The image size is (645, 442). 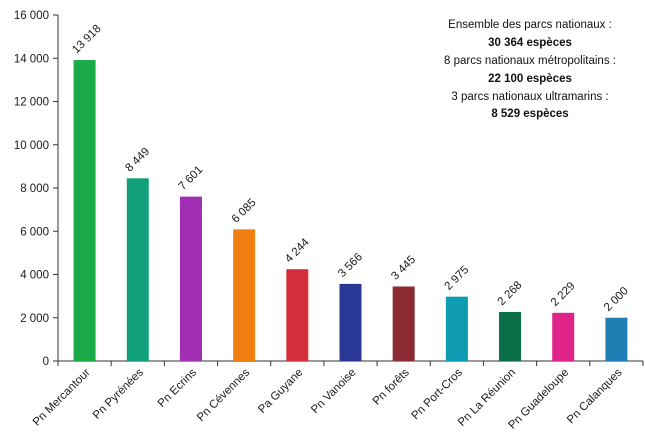 What do you see at coordinates (46, 362) in the screenshot?
I see `y-tick-label: 0` at bounding box center [46, 362].